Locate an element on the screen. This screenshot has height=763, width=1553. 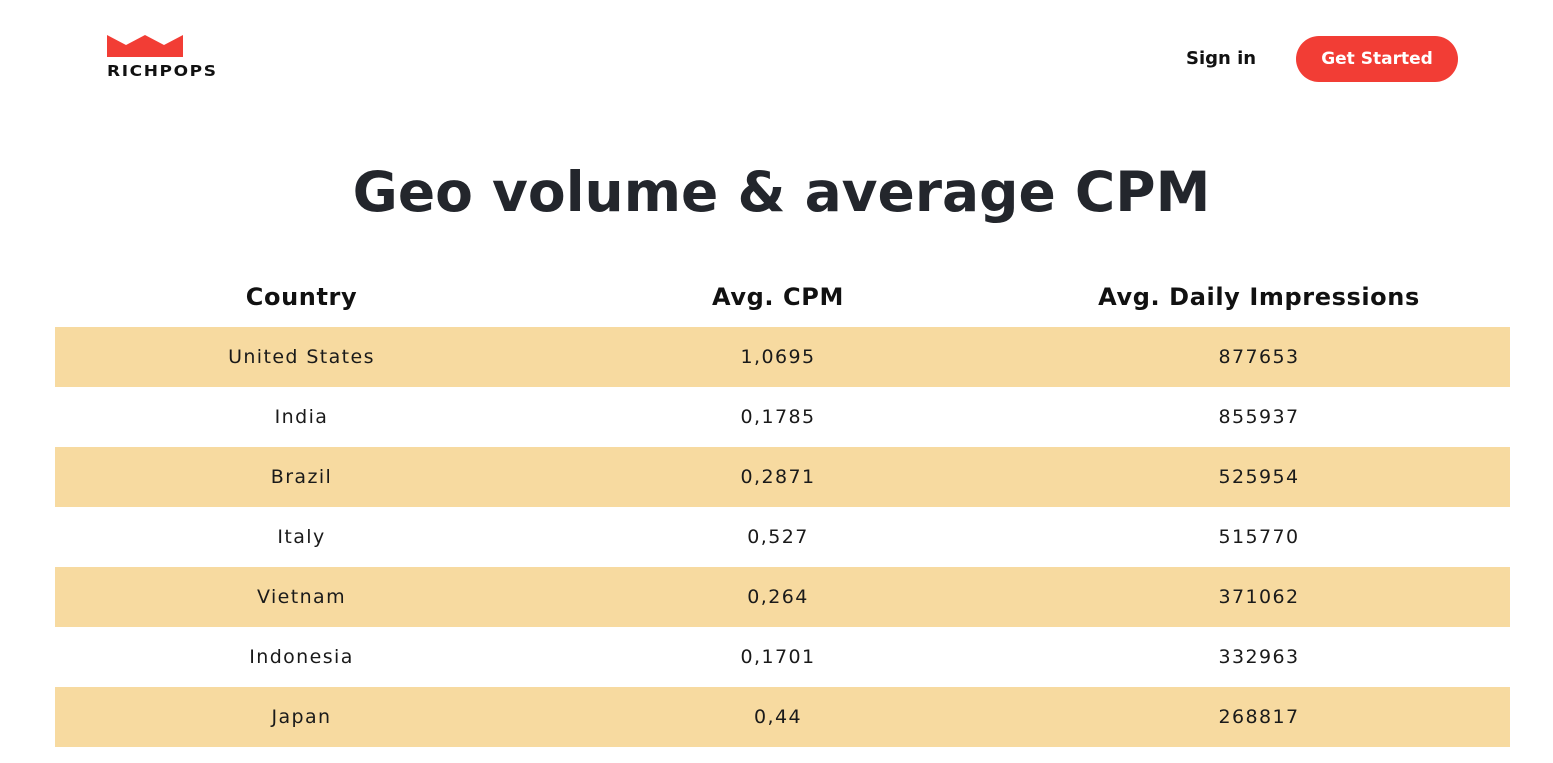
country-cell: Japan is located at coordinates (301, 717).